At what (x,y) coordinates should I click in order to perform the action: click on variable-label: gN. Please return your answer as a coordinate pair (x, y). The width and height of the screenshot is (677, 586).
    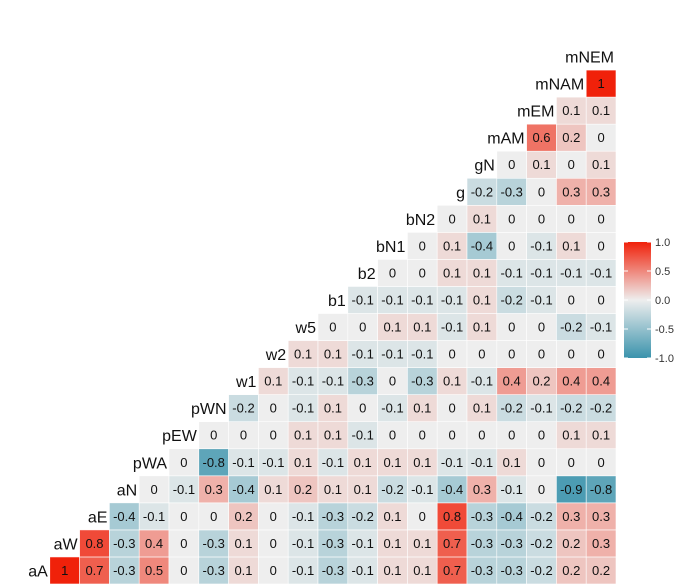
    Looking at the image, I should click on (484, 166).